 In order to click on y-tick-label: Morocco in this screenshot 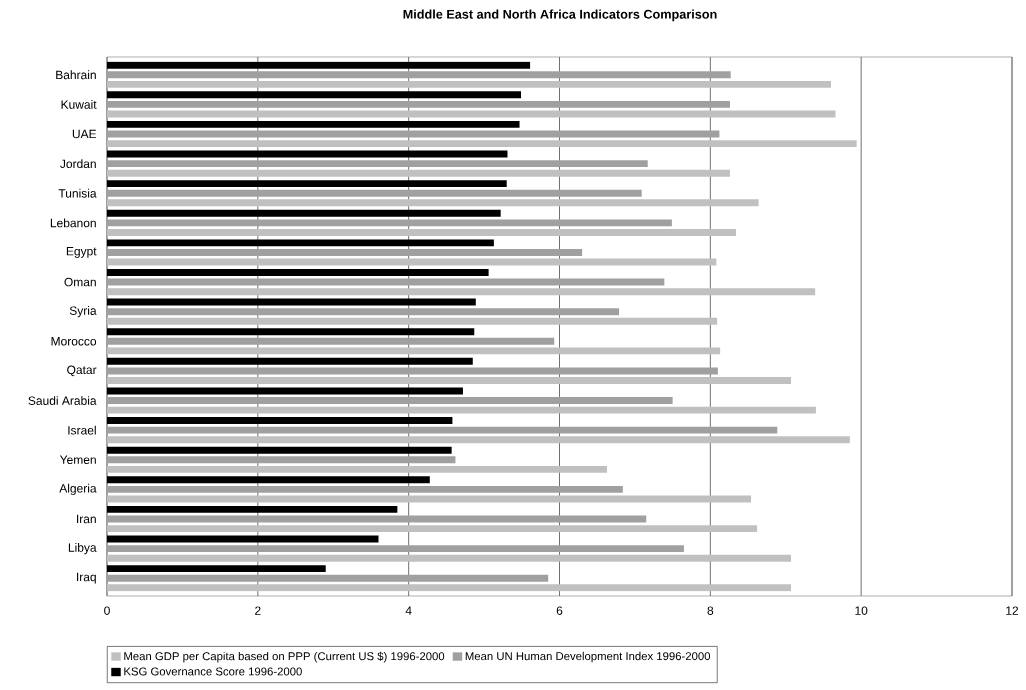, I will do `click(74, 341)`.